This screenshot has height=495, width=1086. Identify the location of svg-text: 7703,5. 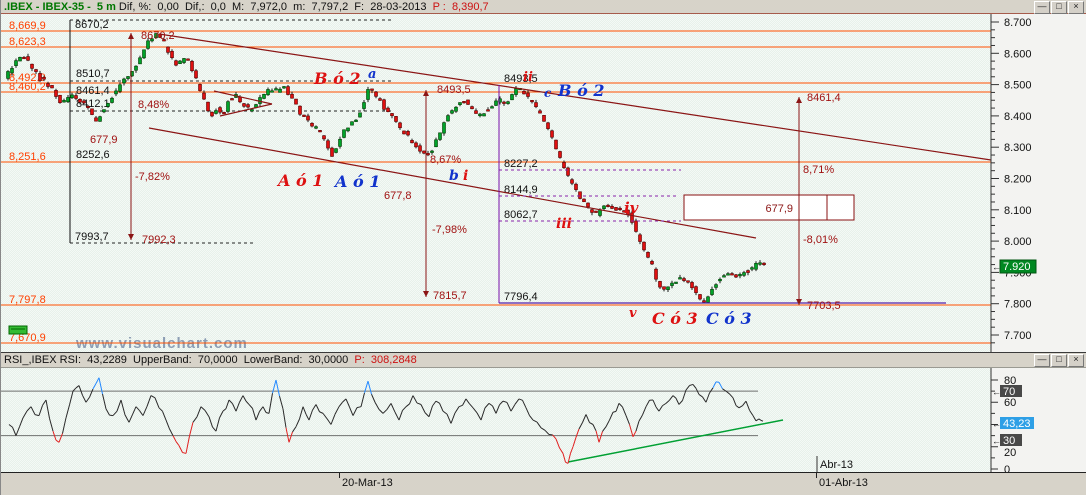
(824, 306).